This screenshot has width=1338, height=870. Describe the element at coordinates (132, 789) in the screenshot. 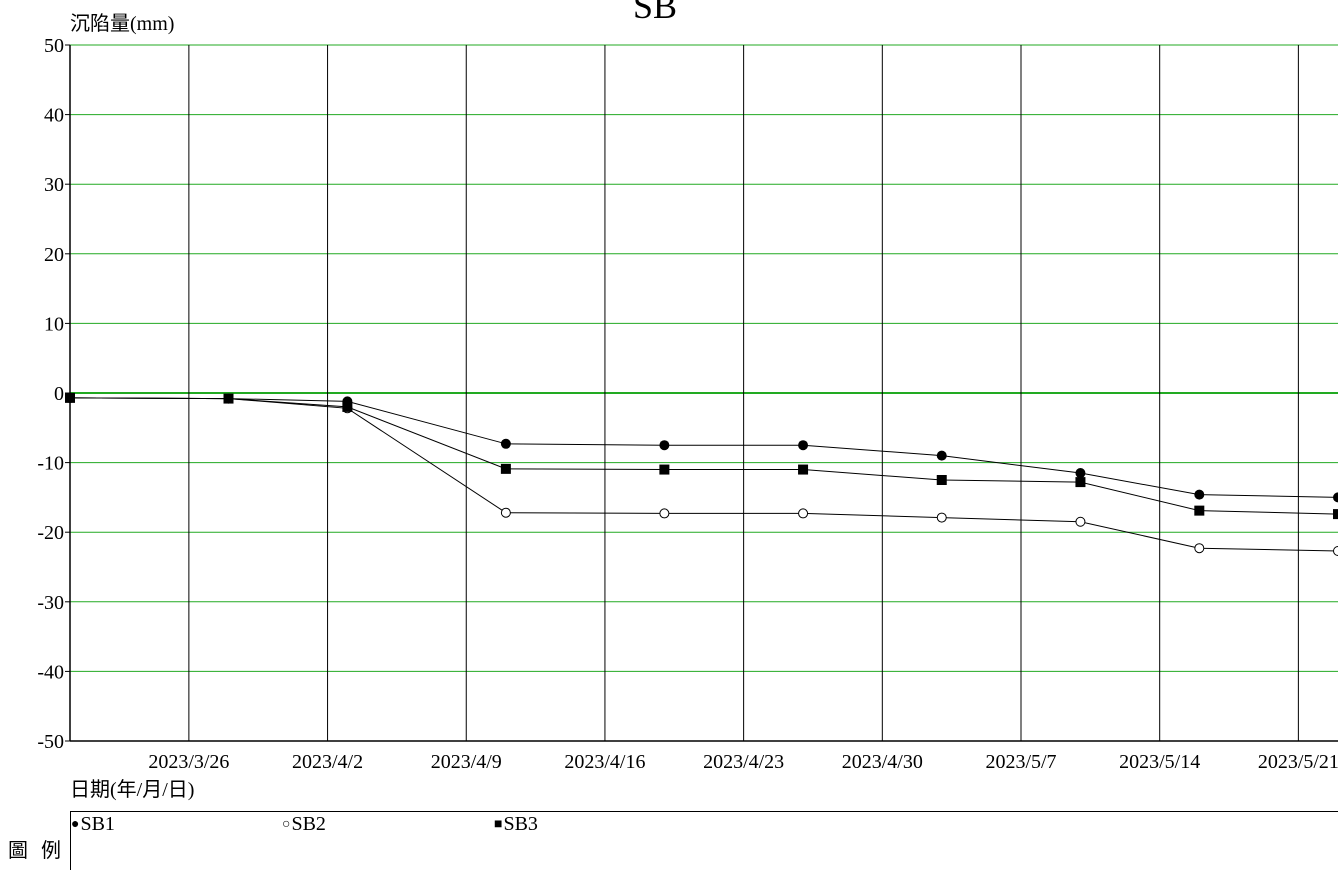

I see `x-axis-label: 日期(年/月/日)` at that location.